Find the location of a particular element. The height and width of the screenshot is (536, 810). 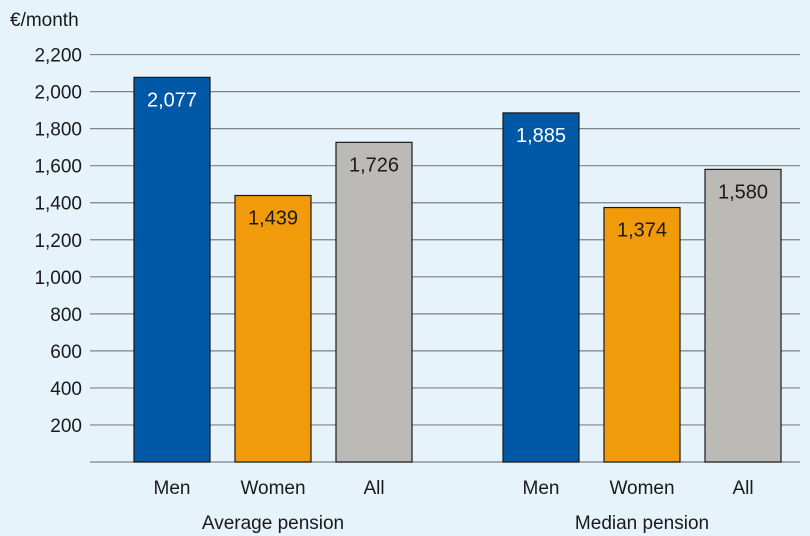

y-tick-label: 2,000 is located at coordinates (58, 93).